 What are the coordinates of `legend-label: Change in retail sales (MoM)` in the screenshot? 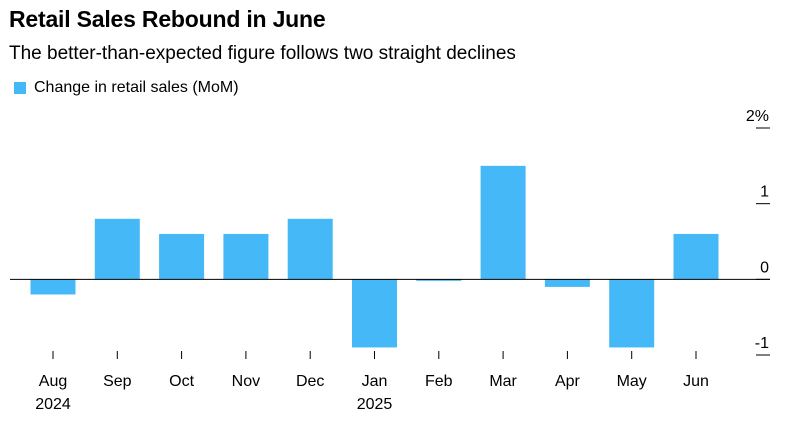 It's located at (136, 87).